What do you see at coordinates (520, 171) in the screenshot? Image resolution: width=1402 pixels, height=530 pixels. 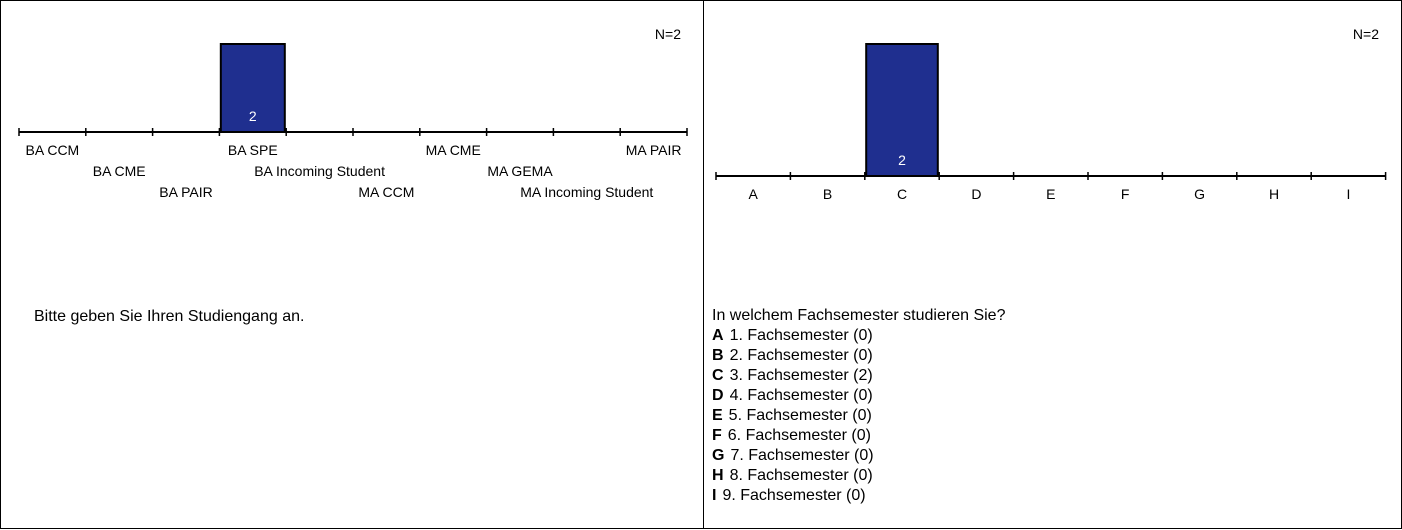 I see `category-label-ma-gema: MA GEMA` at bounding box center [520, 171].